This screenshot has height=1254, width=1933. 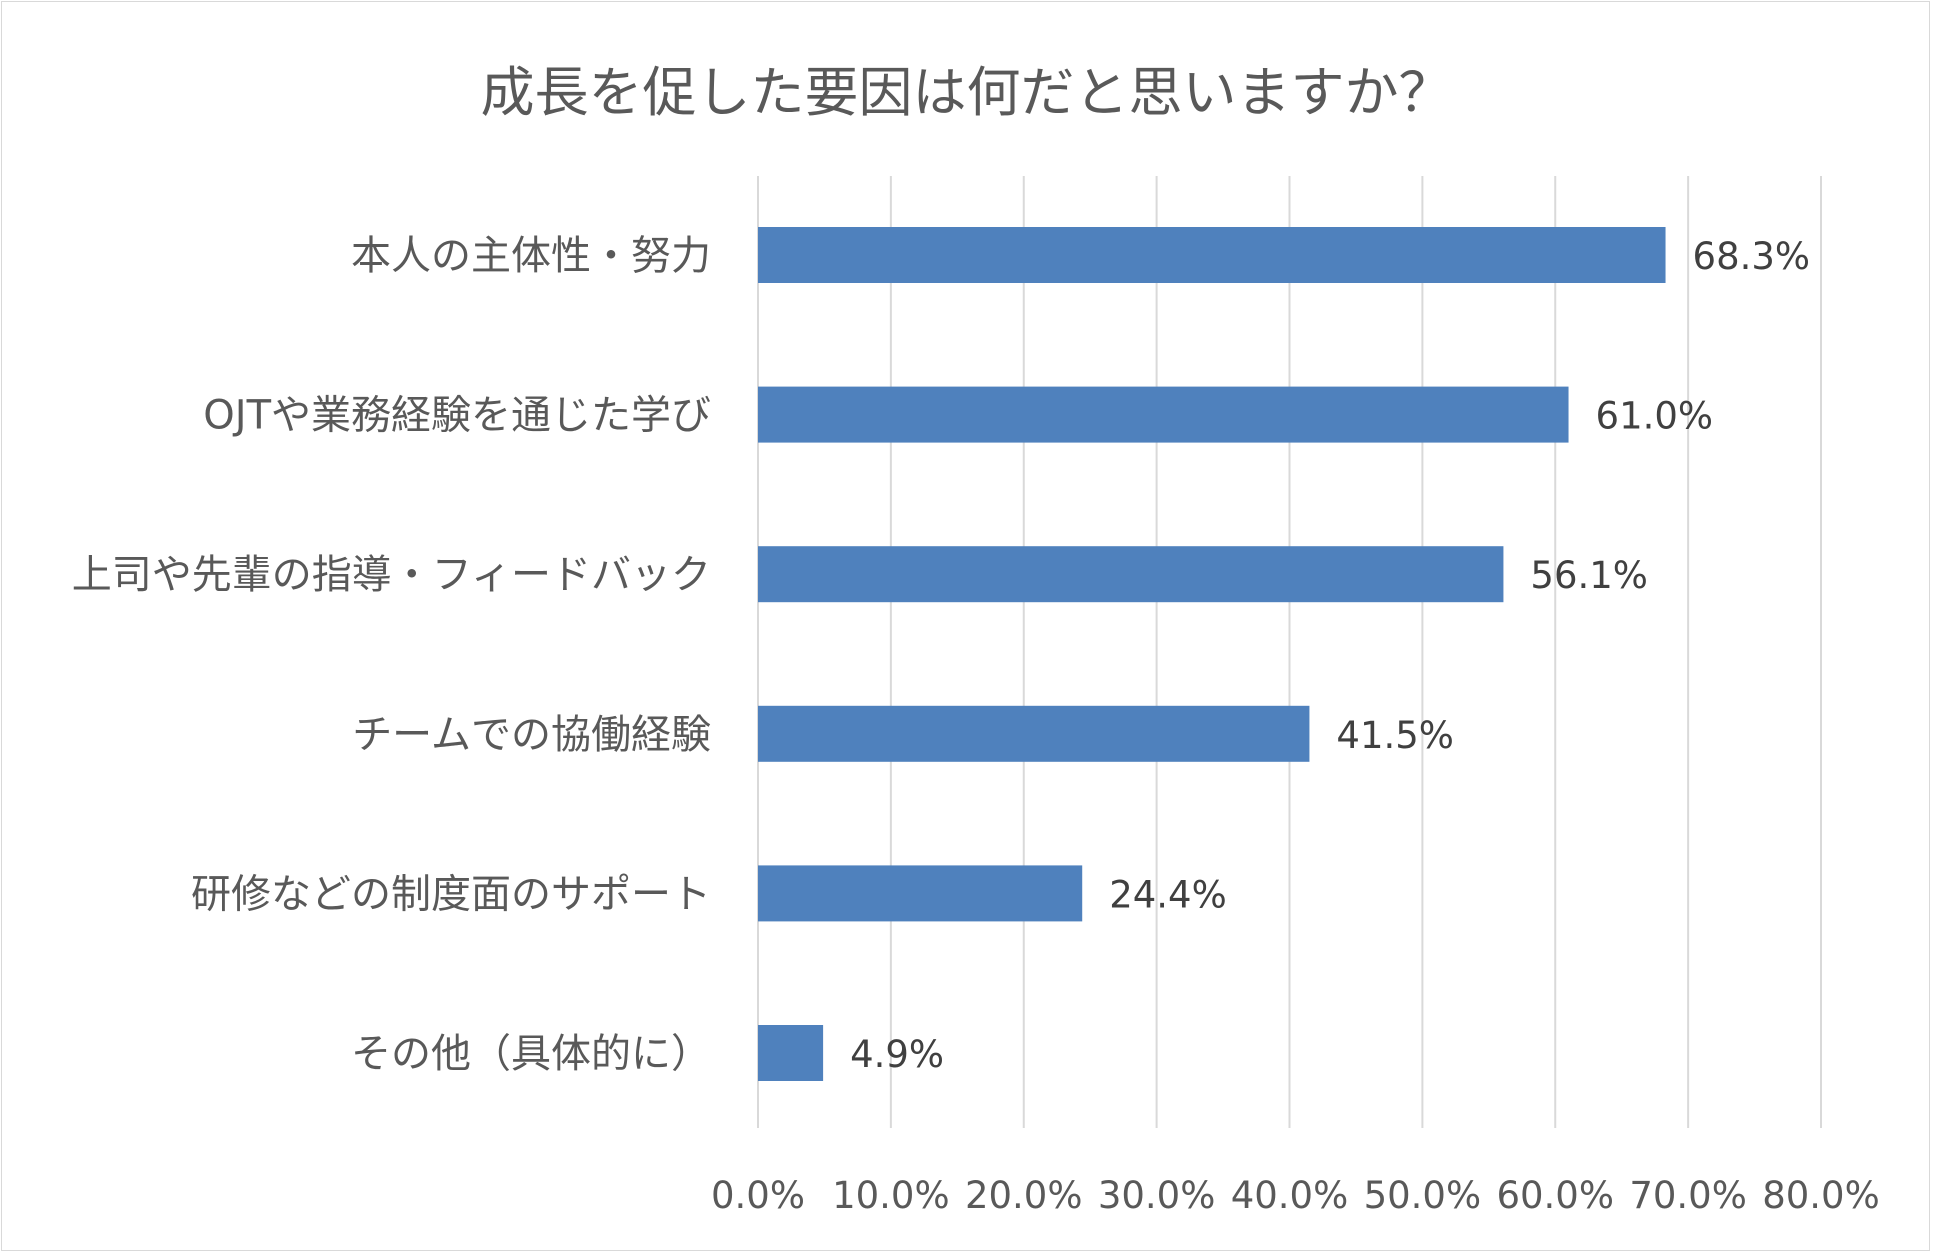 What do you see at coordinates (1655, 416) in the screenshot?
I see `data-label: 61.0%` at bounding box center [1655, 416].